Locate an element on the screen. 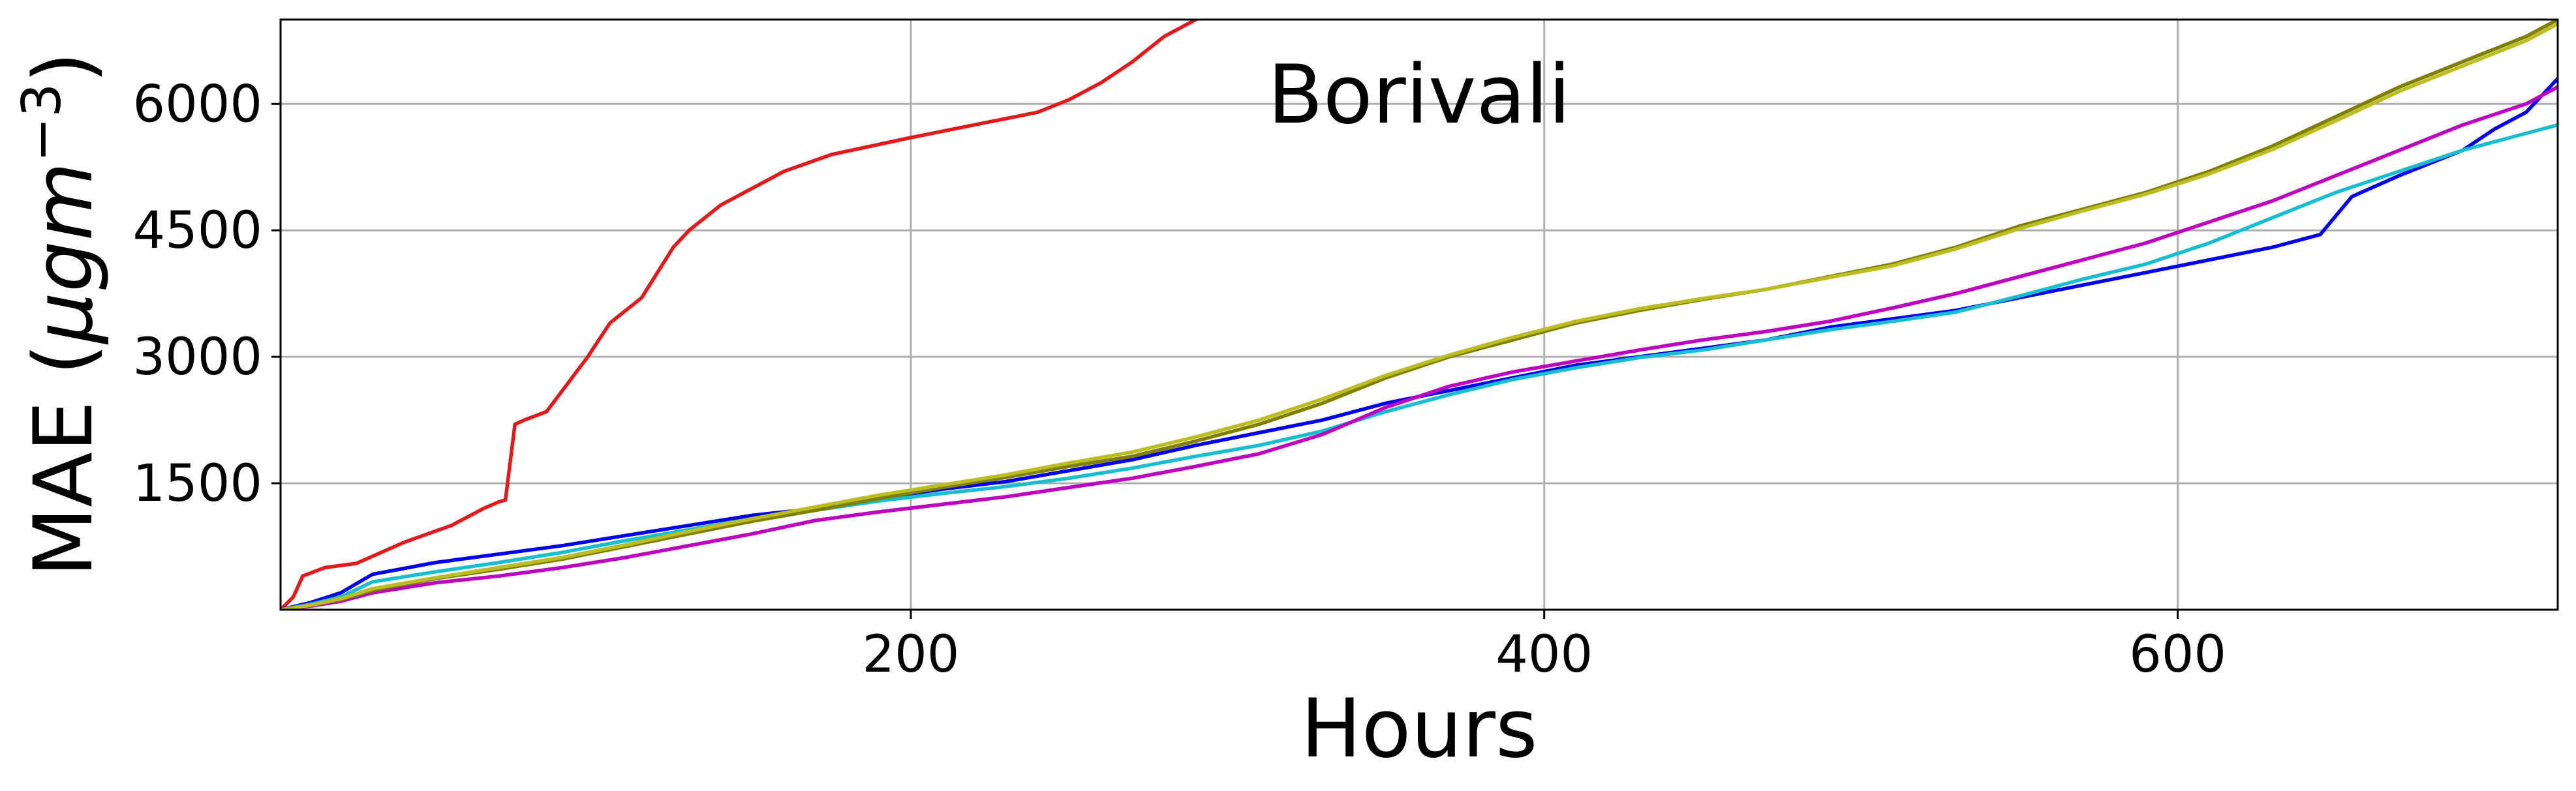 The width and height of the screenshot is (2576, 791). y-tick-label: 4500 is located at coordinates (197, 230).